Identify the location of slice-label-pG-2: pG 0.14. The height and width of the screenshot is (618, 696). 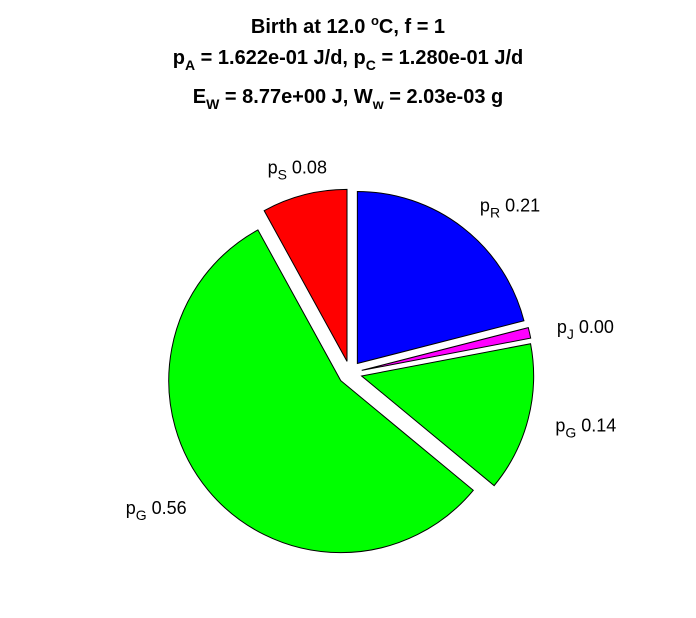
(585, 428).